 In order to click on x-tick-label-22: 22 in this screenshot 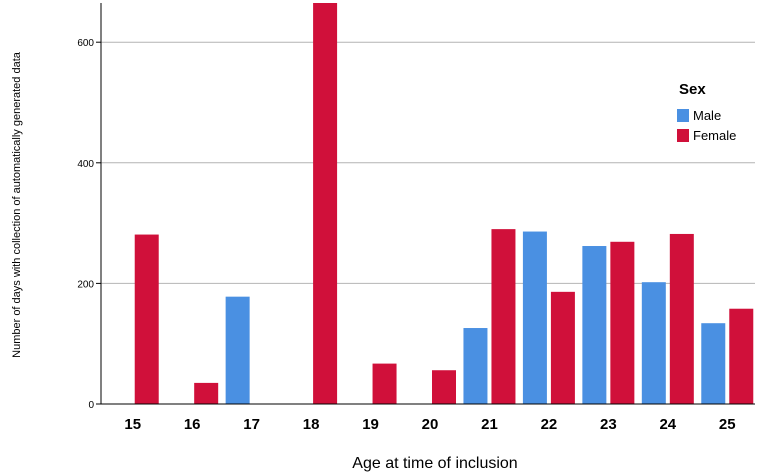, I will do `click(549, 424)`.